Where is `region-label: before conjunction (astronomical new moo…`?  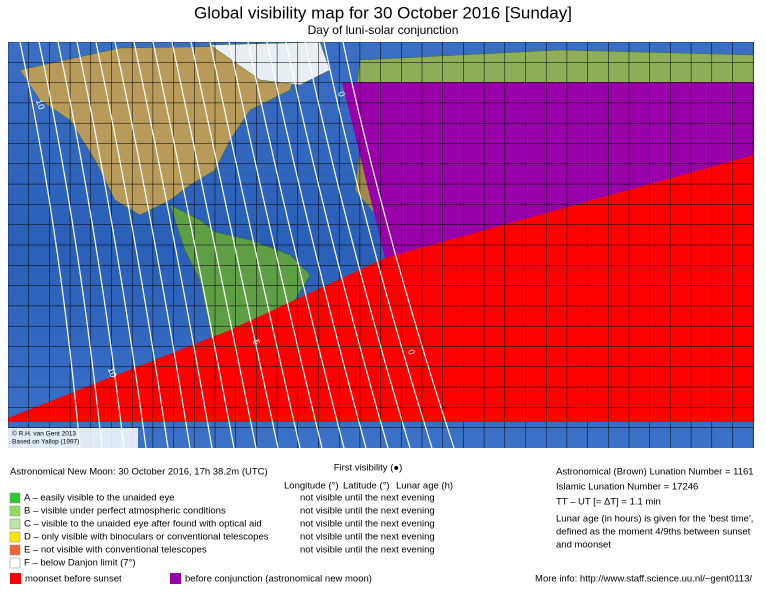
region-label: before conjunction (astronomical new moo… is located at coordinates (278, 579).